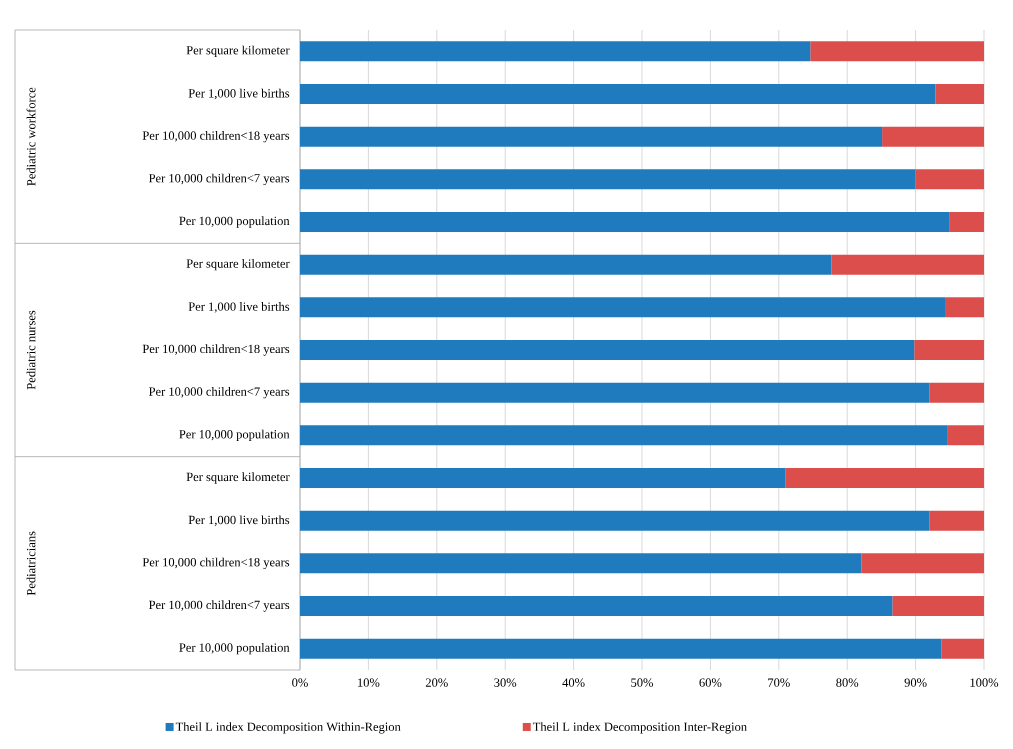  I want to click on text: Pediatric workforce, so click(31, 136).